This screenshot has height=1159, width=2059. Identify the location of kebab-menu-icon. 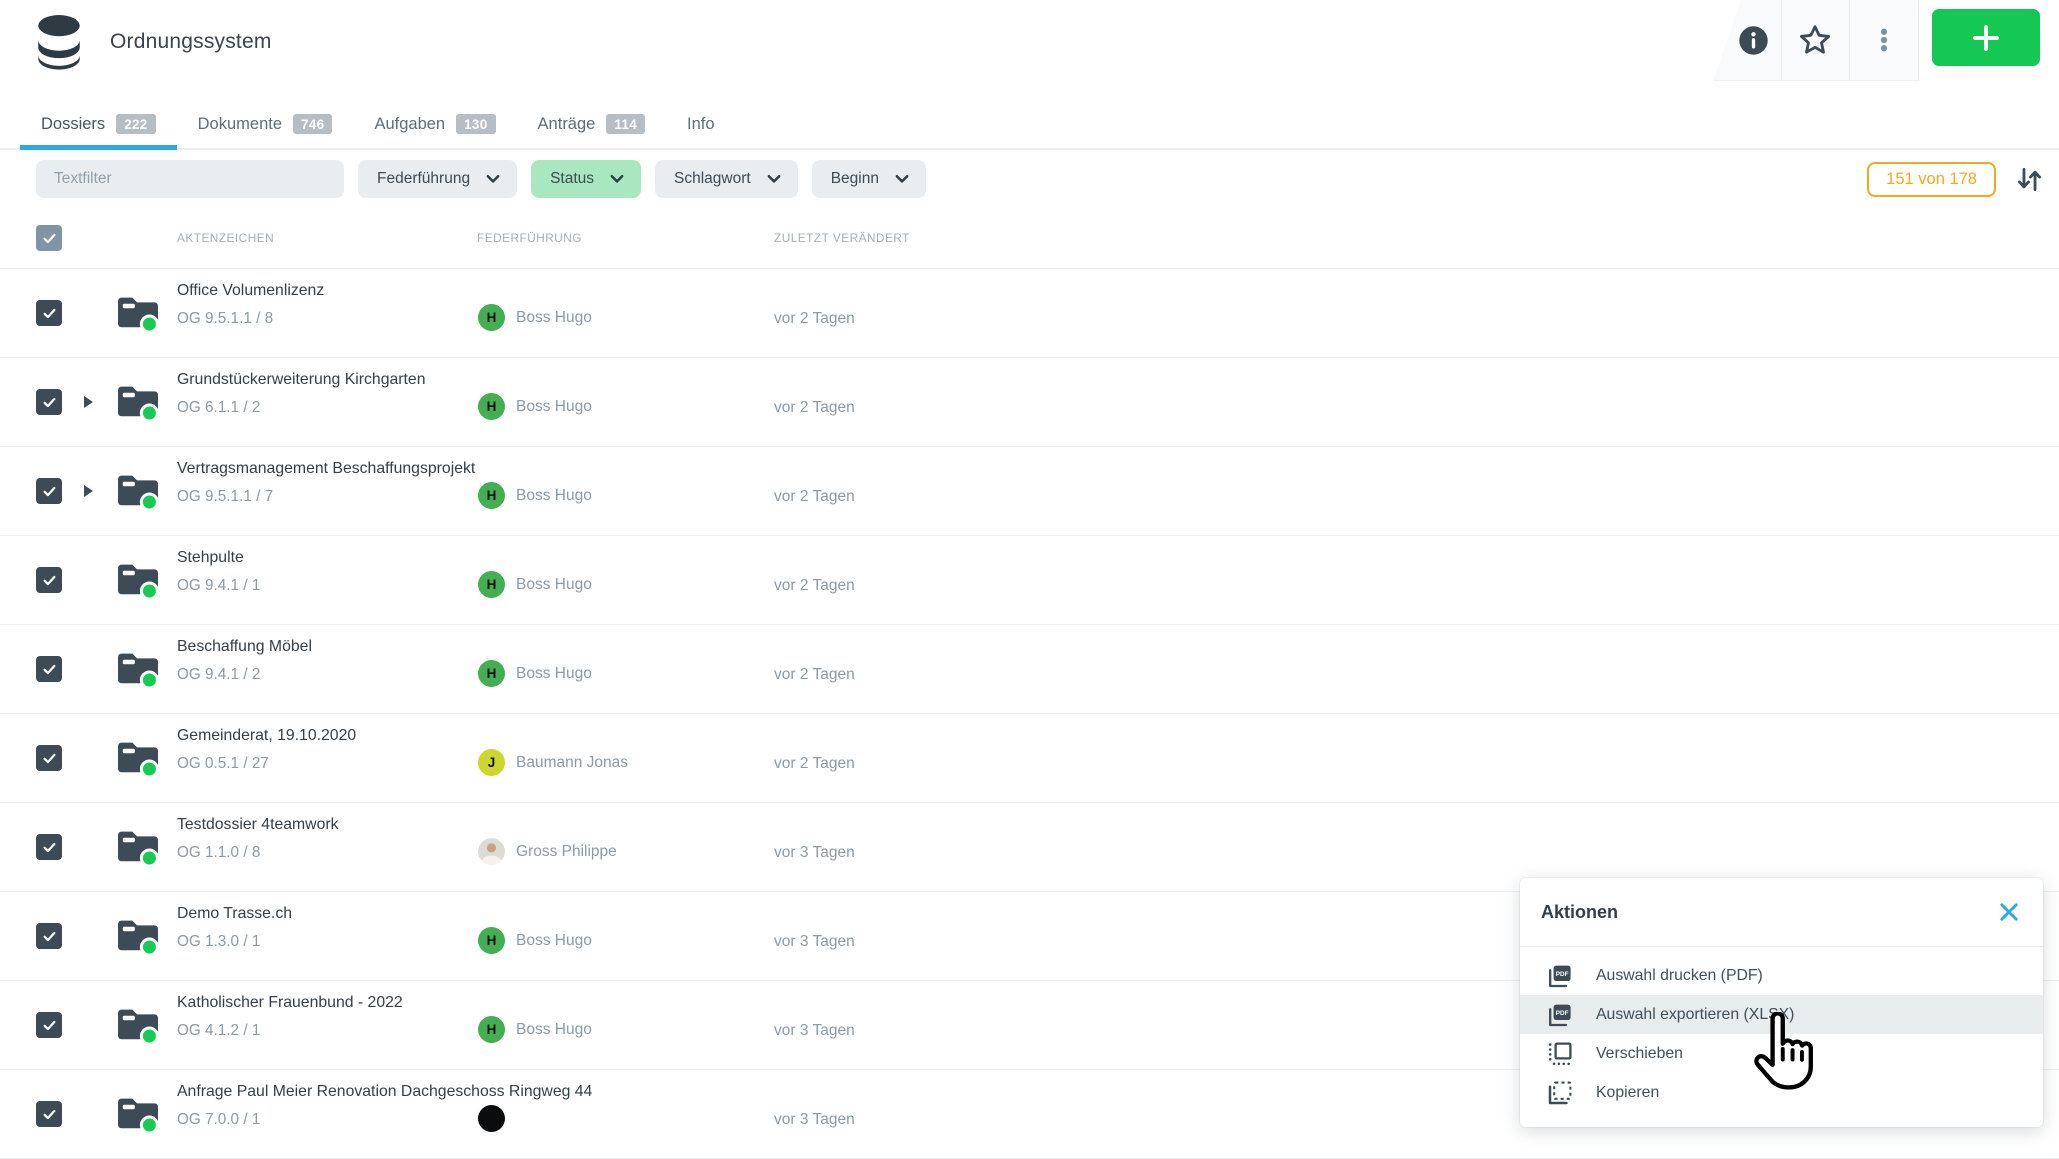
(1884, 40).